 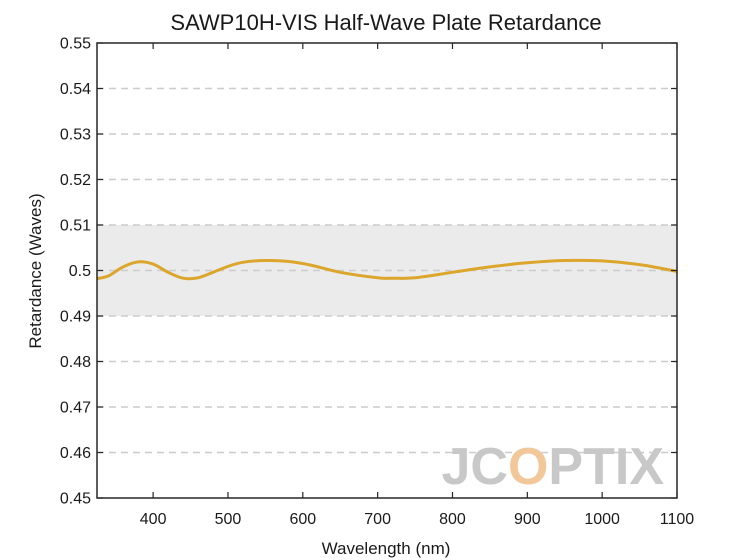 I want to click on x-tick-label: 700, so click(x=377, y=519).